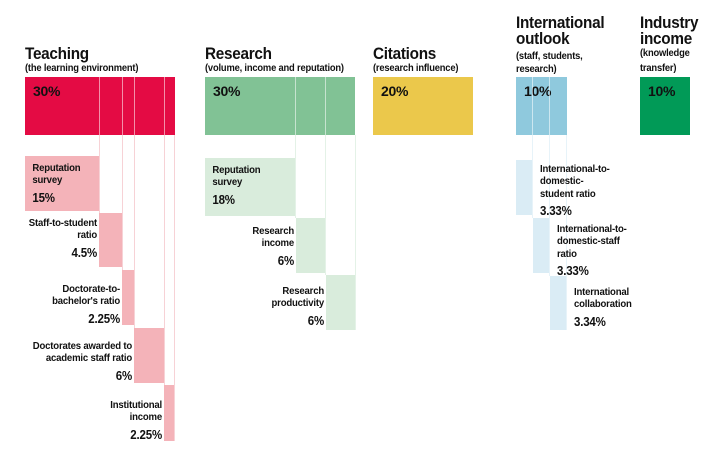 The height and width of the screenshot is (463, 720). What do you see at coordinates (665, 106) in the screenshot?
I see `main-bar-industry: 10%` at bounding box center [665, 106].